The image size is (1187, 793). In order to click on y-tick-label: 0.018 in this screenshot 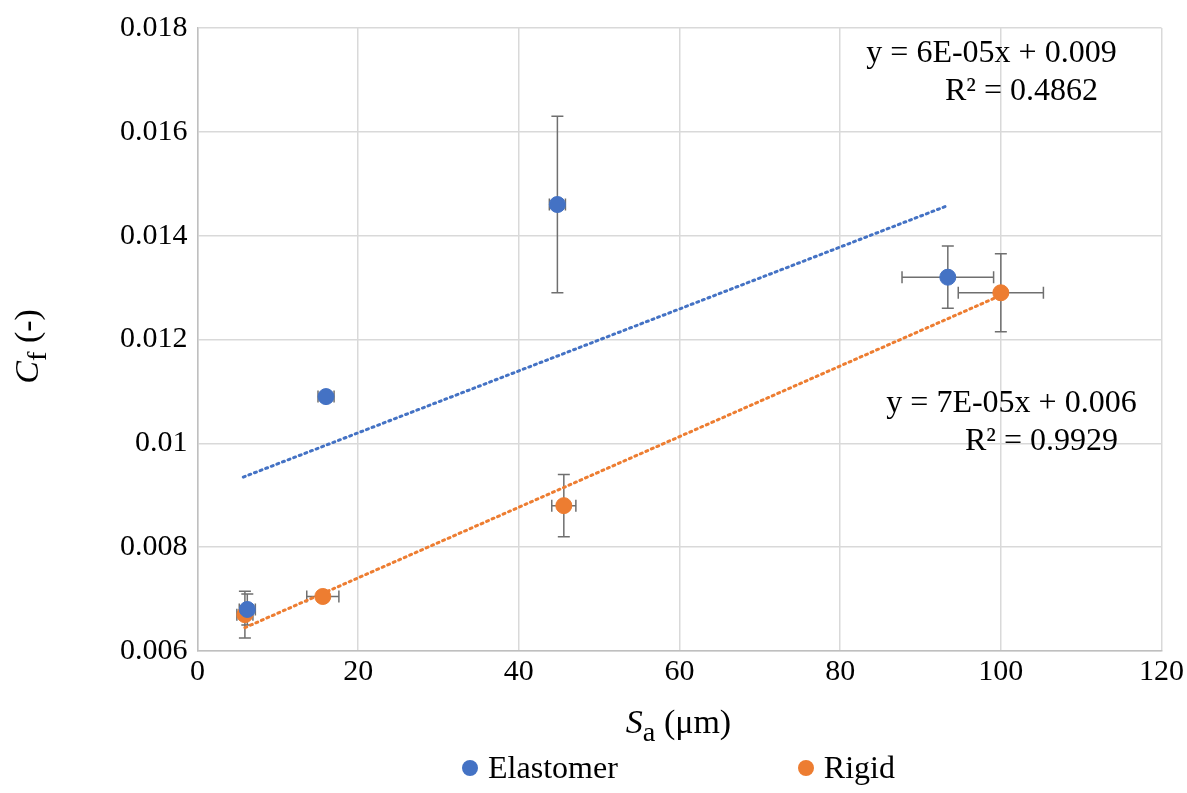, I will do `click(154, 25)`.